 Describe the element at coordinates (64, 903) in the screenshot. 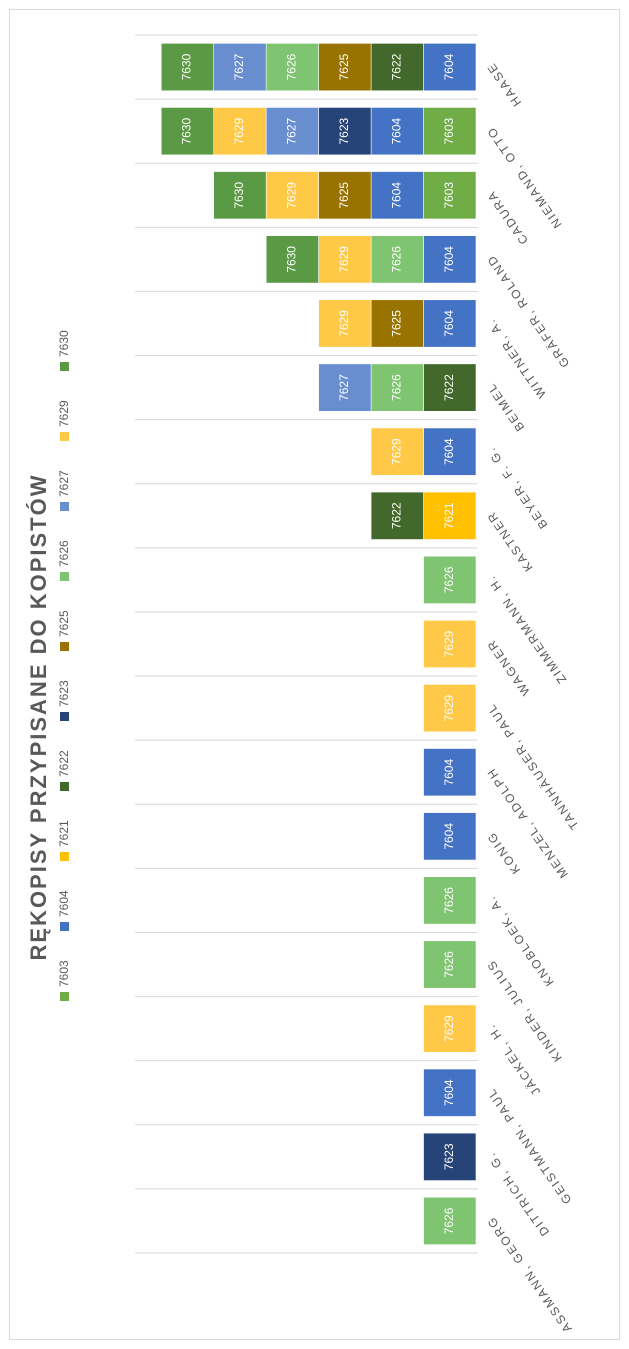

I see `legend-label: 7604` at that location.